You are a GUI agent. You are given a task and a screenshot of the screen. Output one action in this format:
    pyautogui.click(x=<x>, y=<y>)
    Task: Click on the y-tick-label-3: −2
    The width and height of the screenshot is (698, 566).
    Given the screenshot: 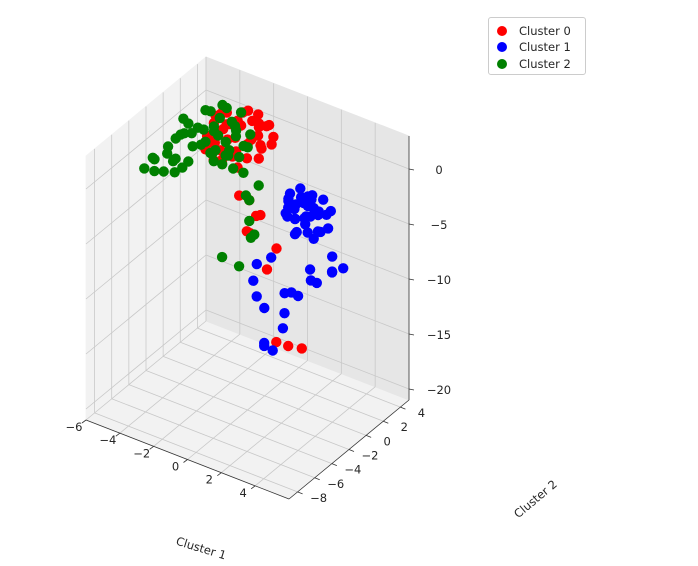 What is the action you would take?
    pyautogui.click(x=370, y=456)
    